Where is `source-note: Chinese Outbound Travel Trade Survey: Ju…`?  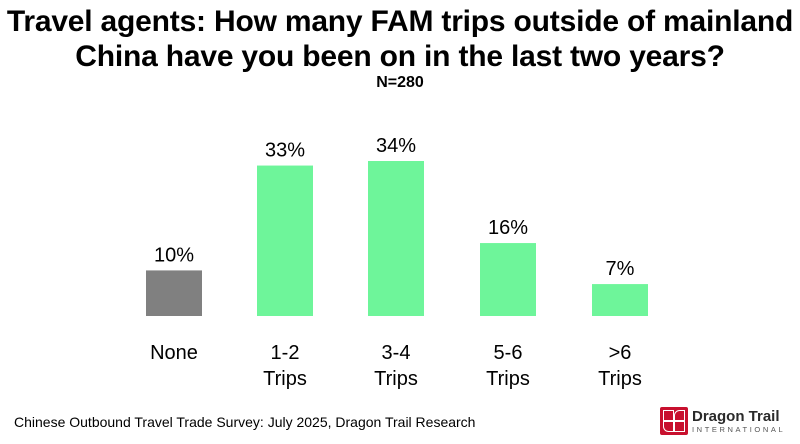 source-note: Chinese Outbound Travel Trade Survey: Ju… is located at coordinates (245, 422).